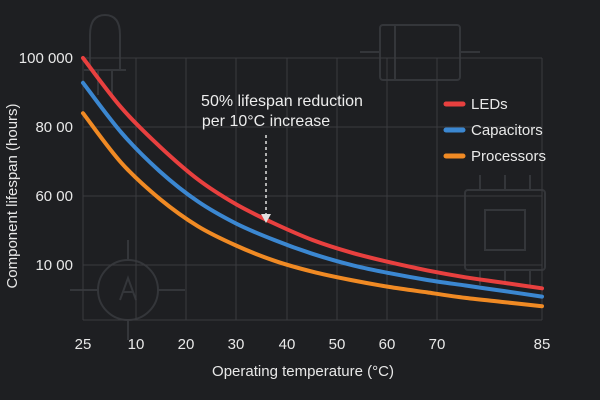 The width and height of the screenshot is (600, 400). Describe the element at coordinates (505, 230) in the screenshot. I see `chip-outline-icon` at that location.